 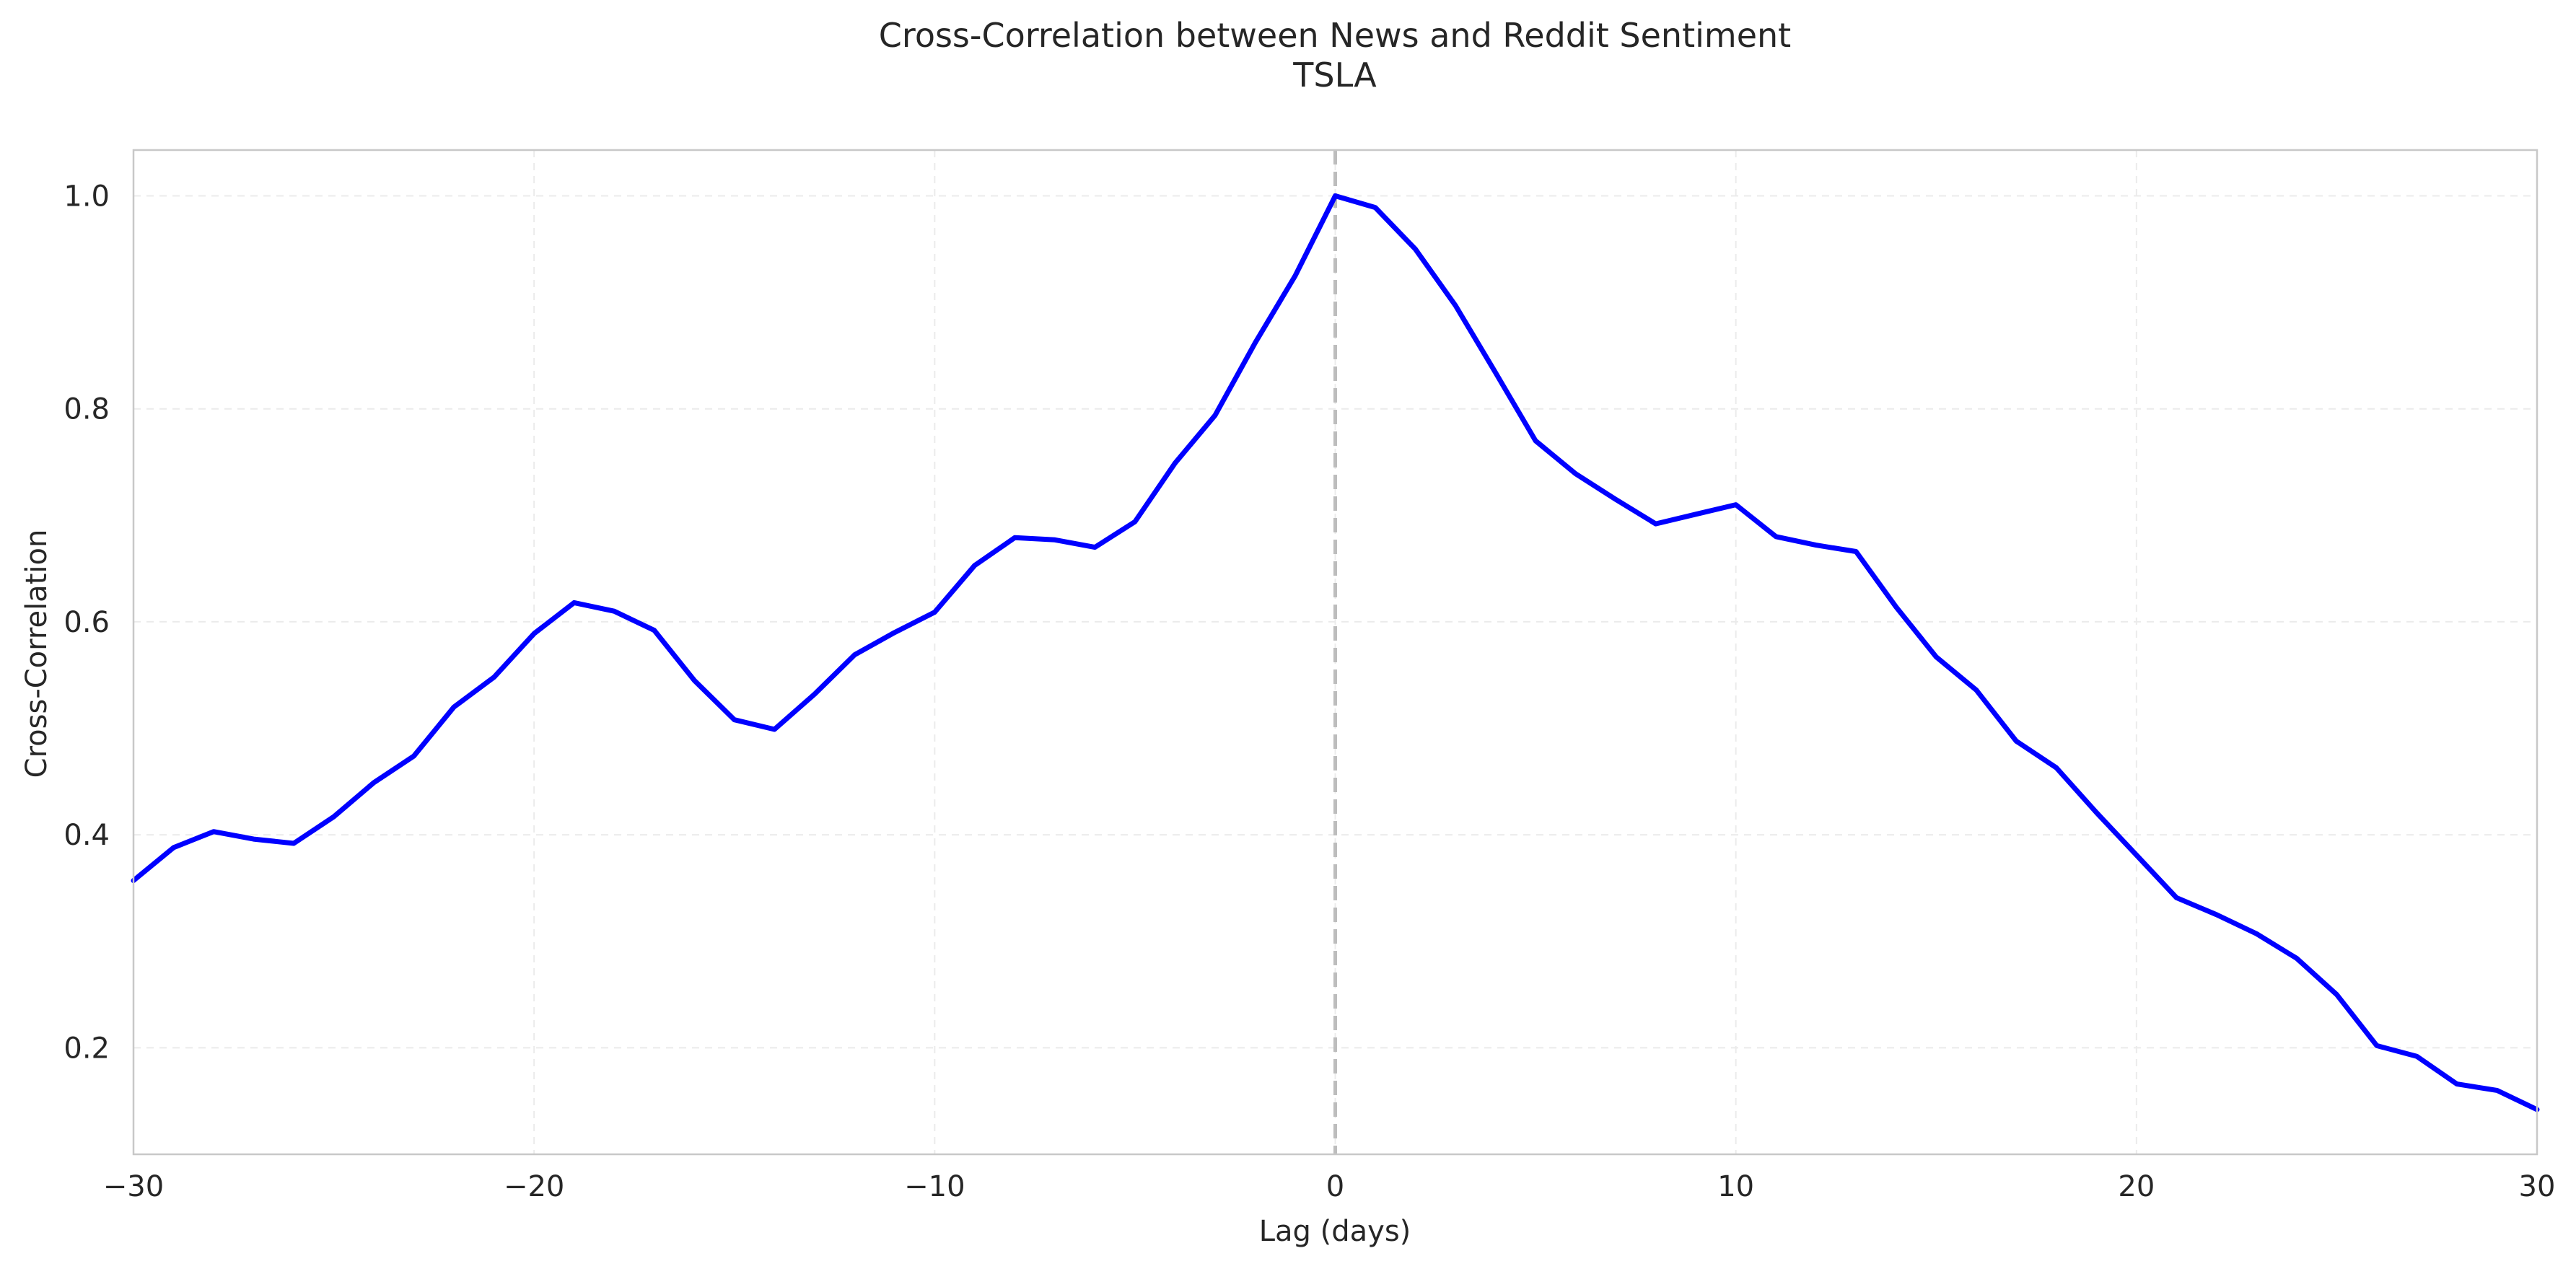 I want to click on y-tick-label: 0.6, so click(x=86, y=622).